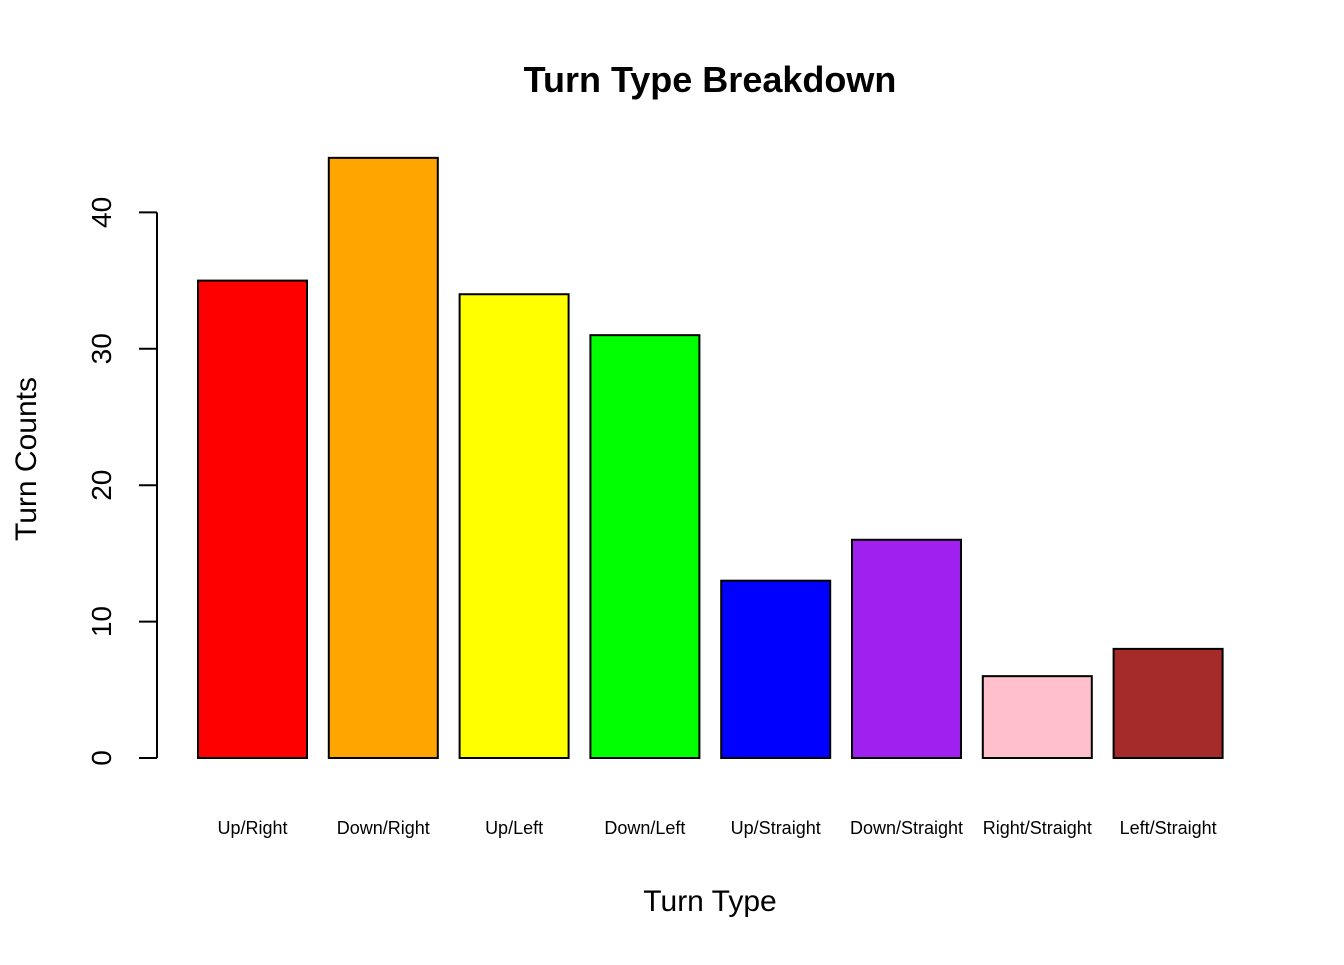 The width and height of the screenshot is (1344, 965). Describe the element at coordinates (1037, 717) in the screenshot. I see `bar-right-straight` at that location.